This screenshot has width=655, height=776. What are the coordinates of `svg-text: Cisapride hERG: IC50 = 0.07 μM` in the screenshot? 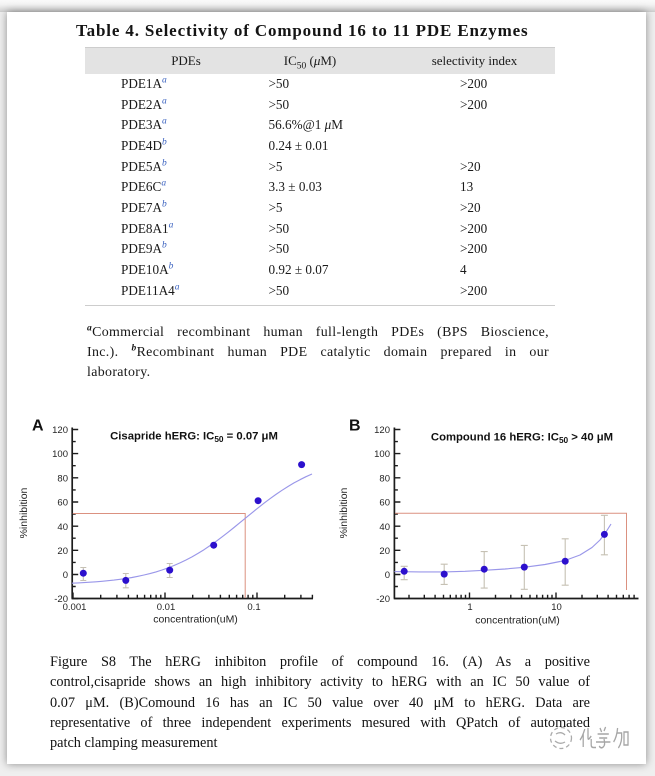 It's located at (194, 438).